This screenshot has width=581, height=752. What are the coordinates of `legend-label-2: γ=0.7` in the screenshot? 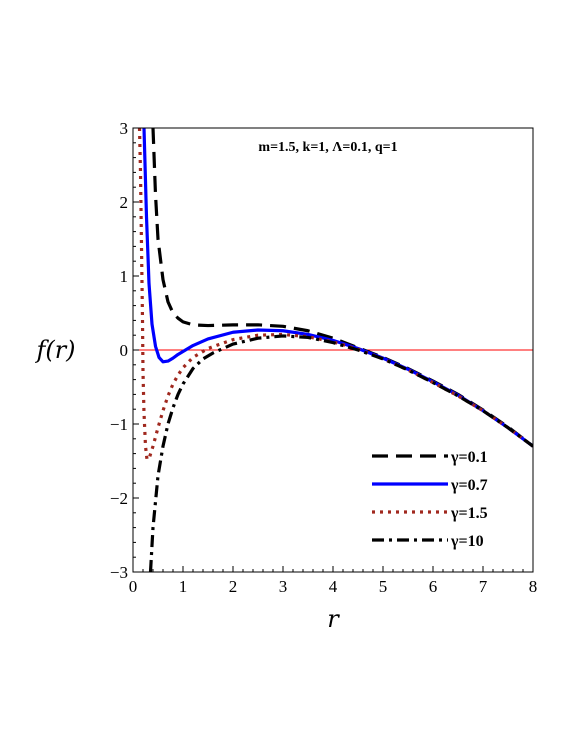 It's located at (469, 485).